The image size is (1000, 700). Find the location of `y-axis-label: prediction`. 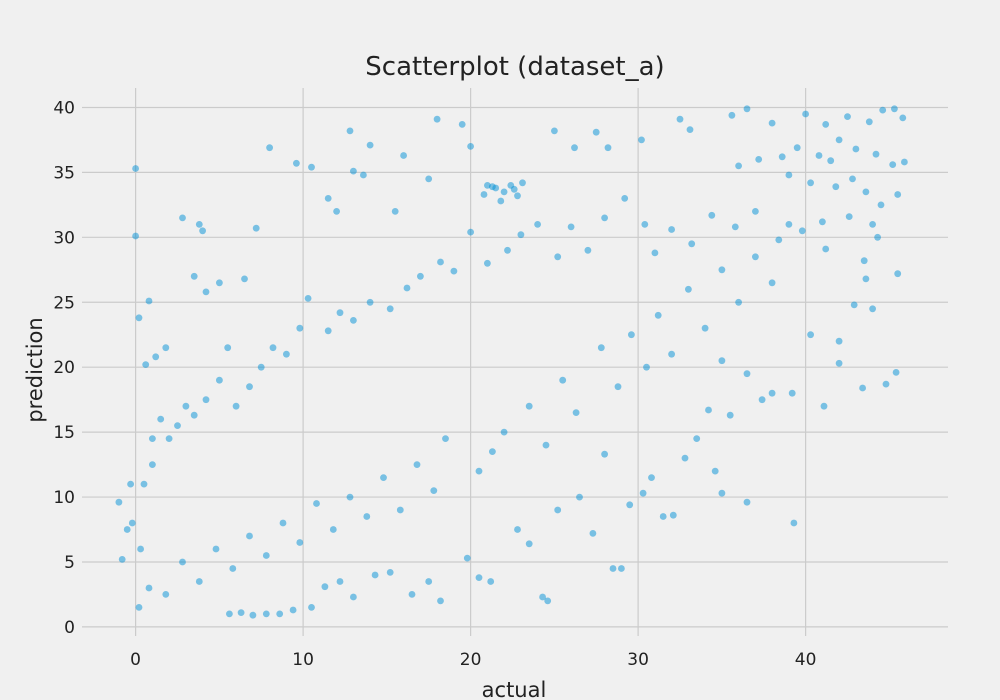

y-axis-label: prediction is located at coordinates (35, 369).